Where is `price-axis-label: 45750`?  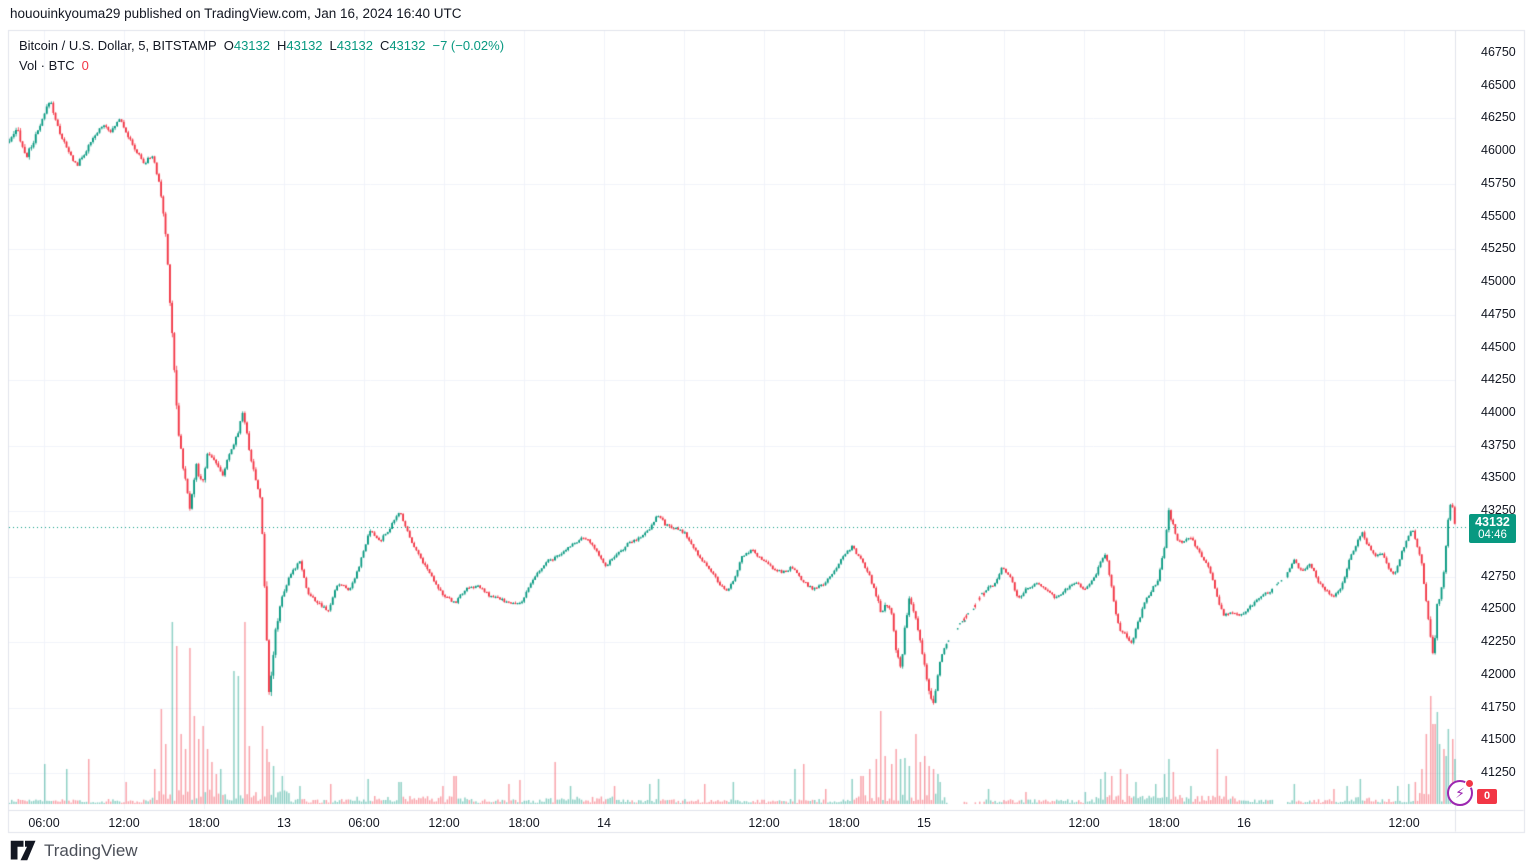
price-axis-label: 45750 is located at coordinates (1498, 182).